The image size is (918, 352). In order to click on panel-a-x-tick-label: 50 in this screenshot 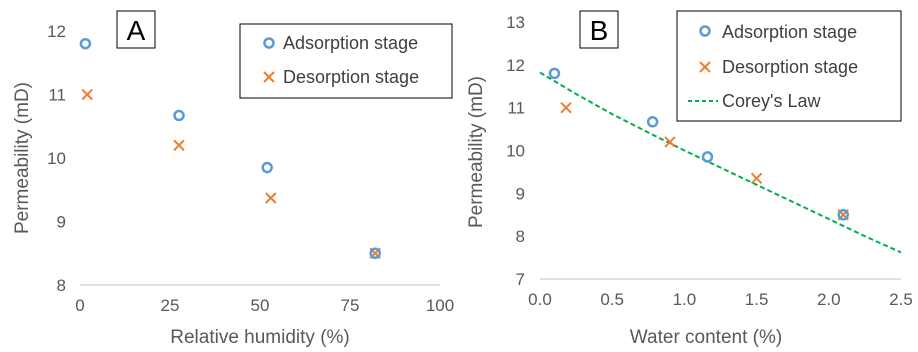, I will do `click(260, 305)`.